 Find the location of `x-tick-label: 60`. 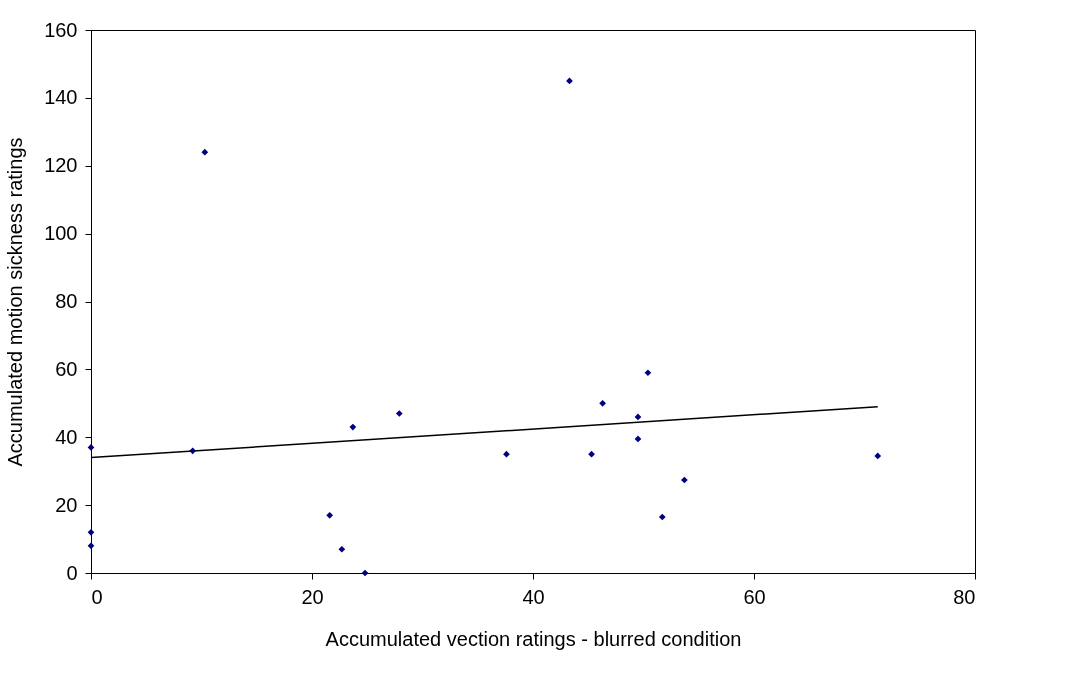

x-tick-label: 60 is located at coordinates (754, 596).